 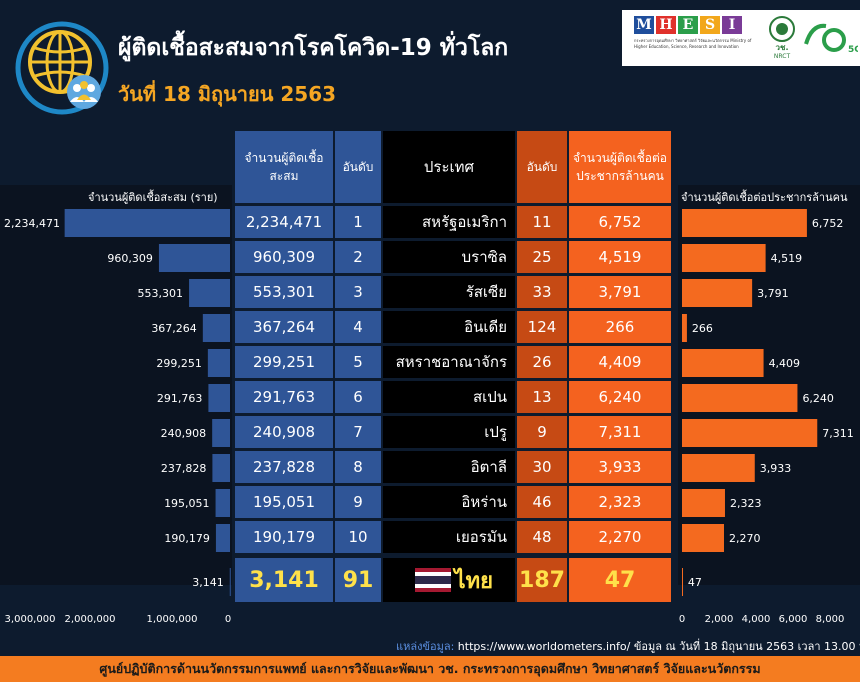 I want to click on svg-text: วช., so click(x=782, y=47).